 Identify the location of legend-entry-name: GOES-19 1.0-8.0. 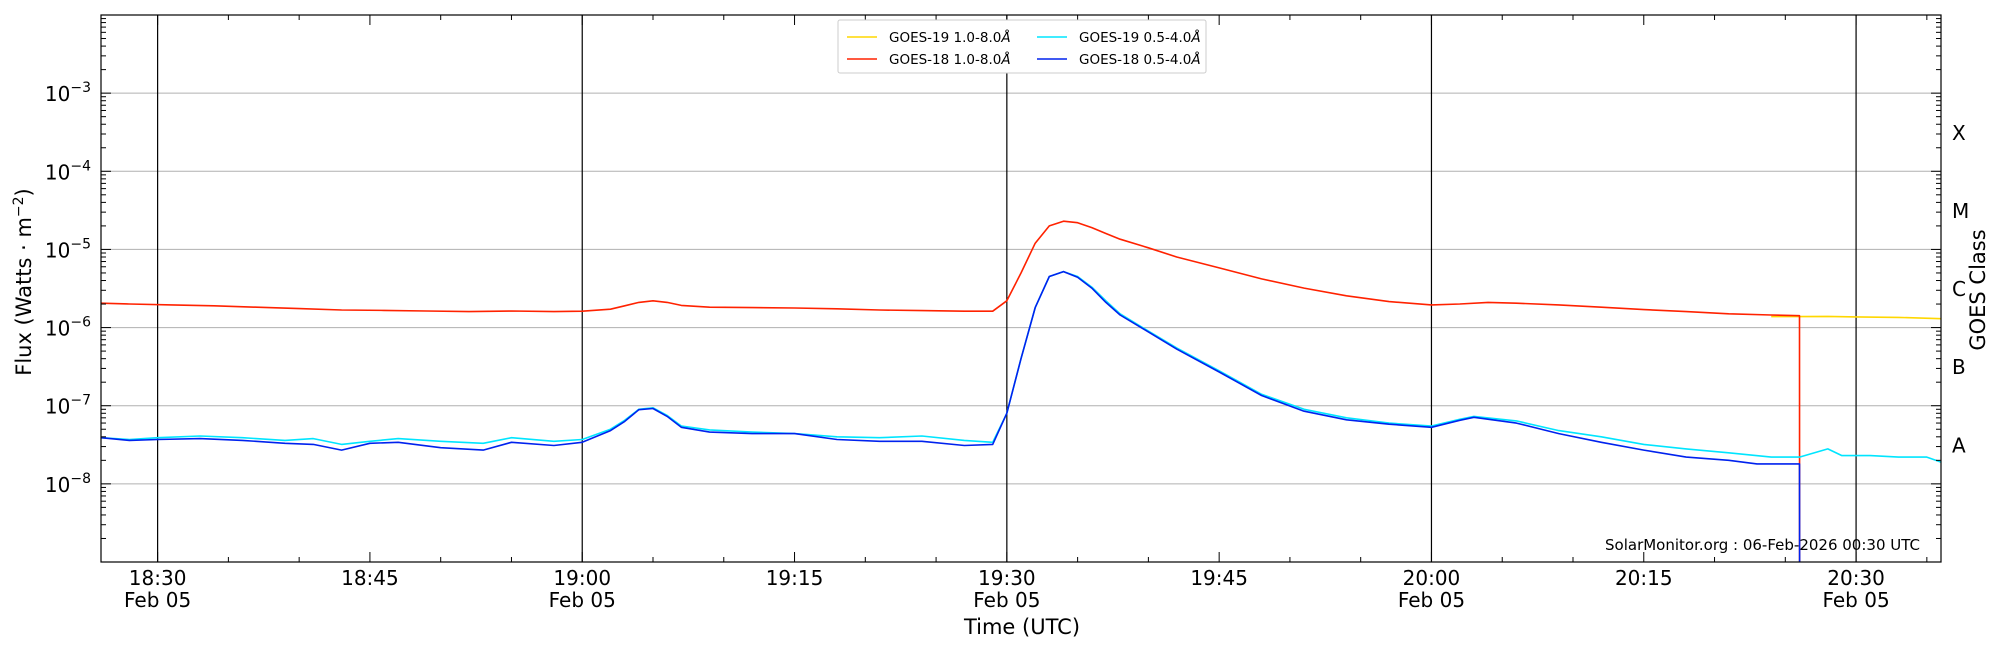
(945, 38).